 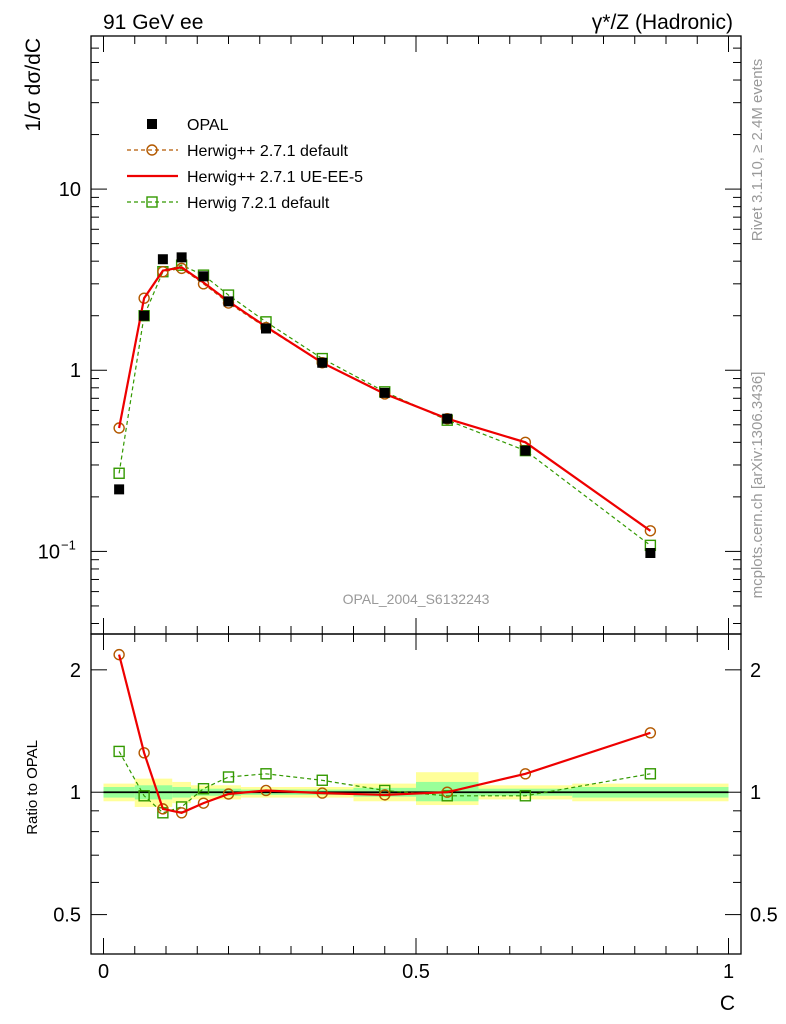 What do you see at coordinates (275, 177) in the screenshot?
I see `legend-label: Herwig++ 2.7.1 UE-EE-5` at bounding box center [275, 177].